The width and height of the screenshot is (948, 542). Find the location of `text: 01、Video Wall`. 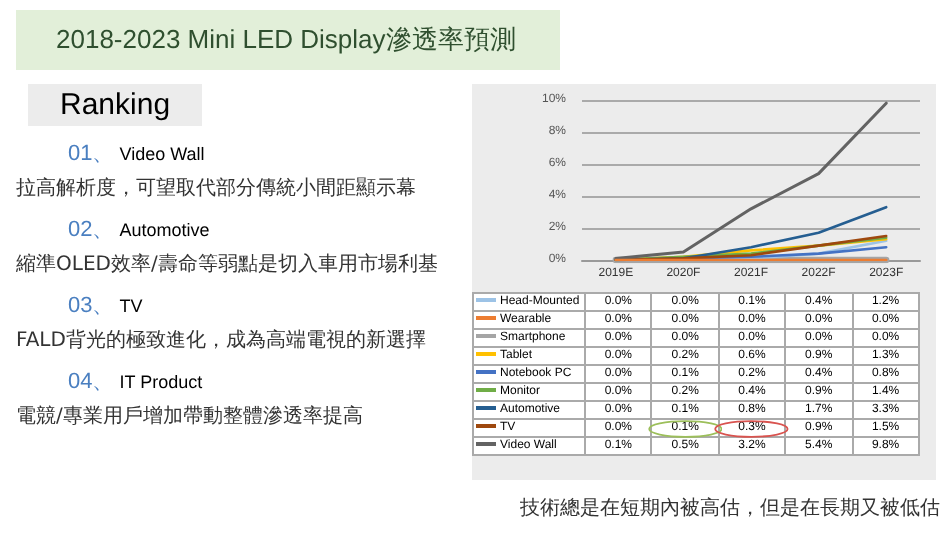

text: 01、Video Wall is located at coordinates (137, 154).